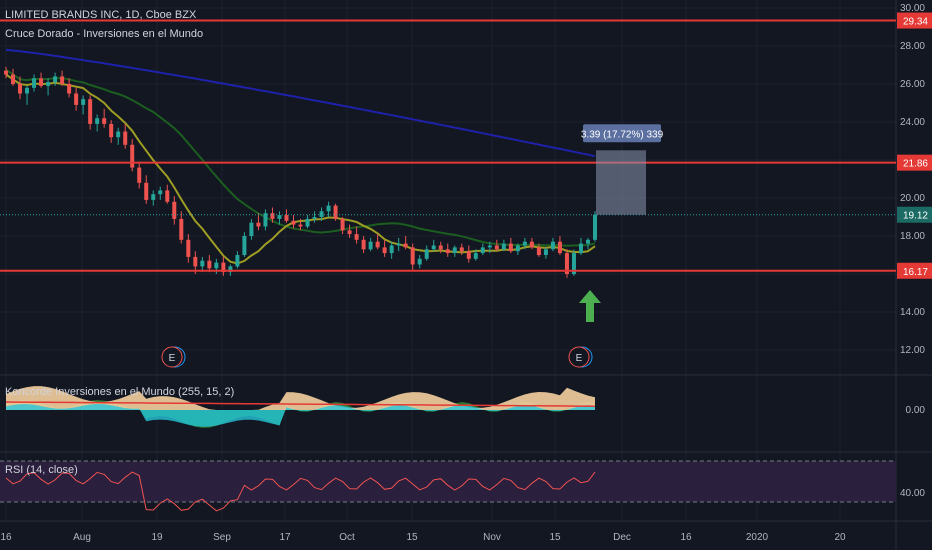 This screenshot has height=550, width=932. I want to click on x-tick-label: 19, so click(157, 537).